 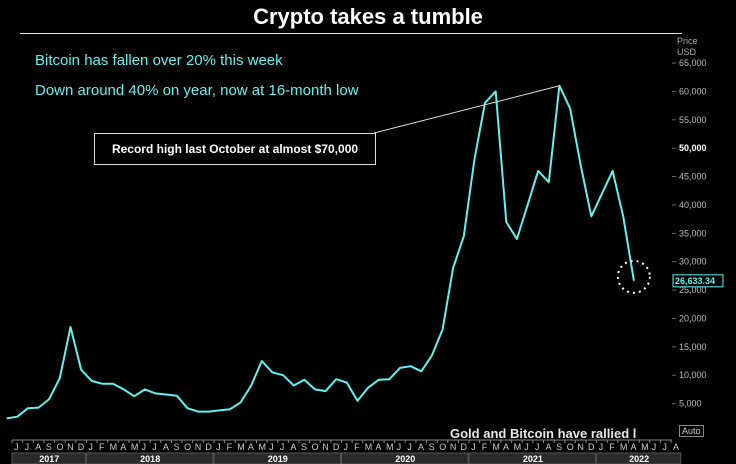 What do you see at coordinates (693, 290) in the screenshot?
I see `y-tick-label: 25,000` at bounding box center [693, 290].